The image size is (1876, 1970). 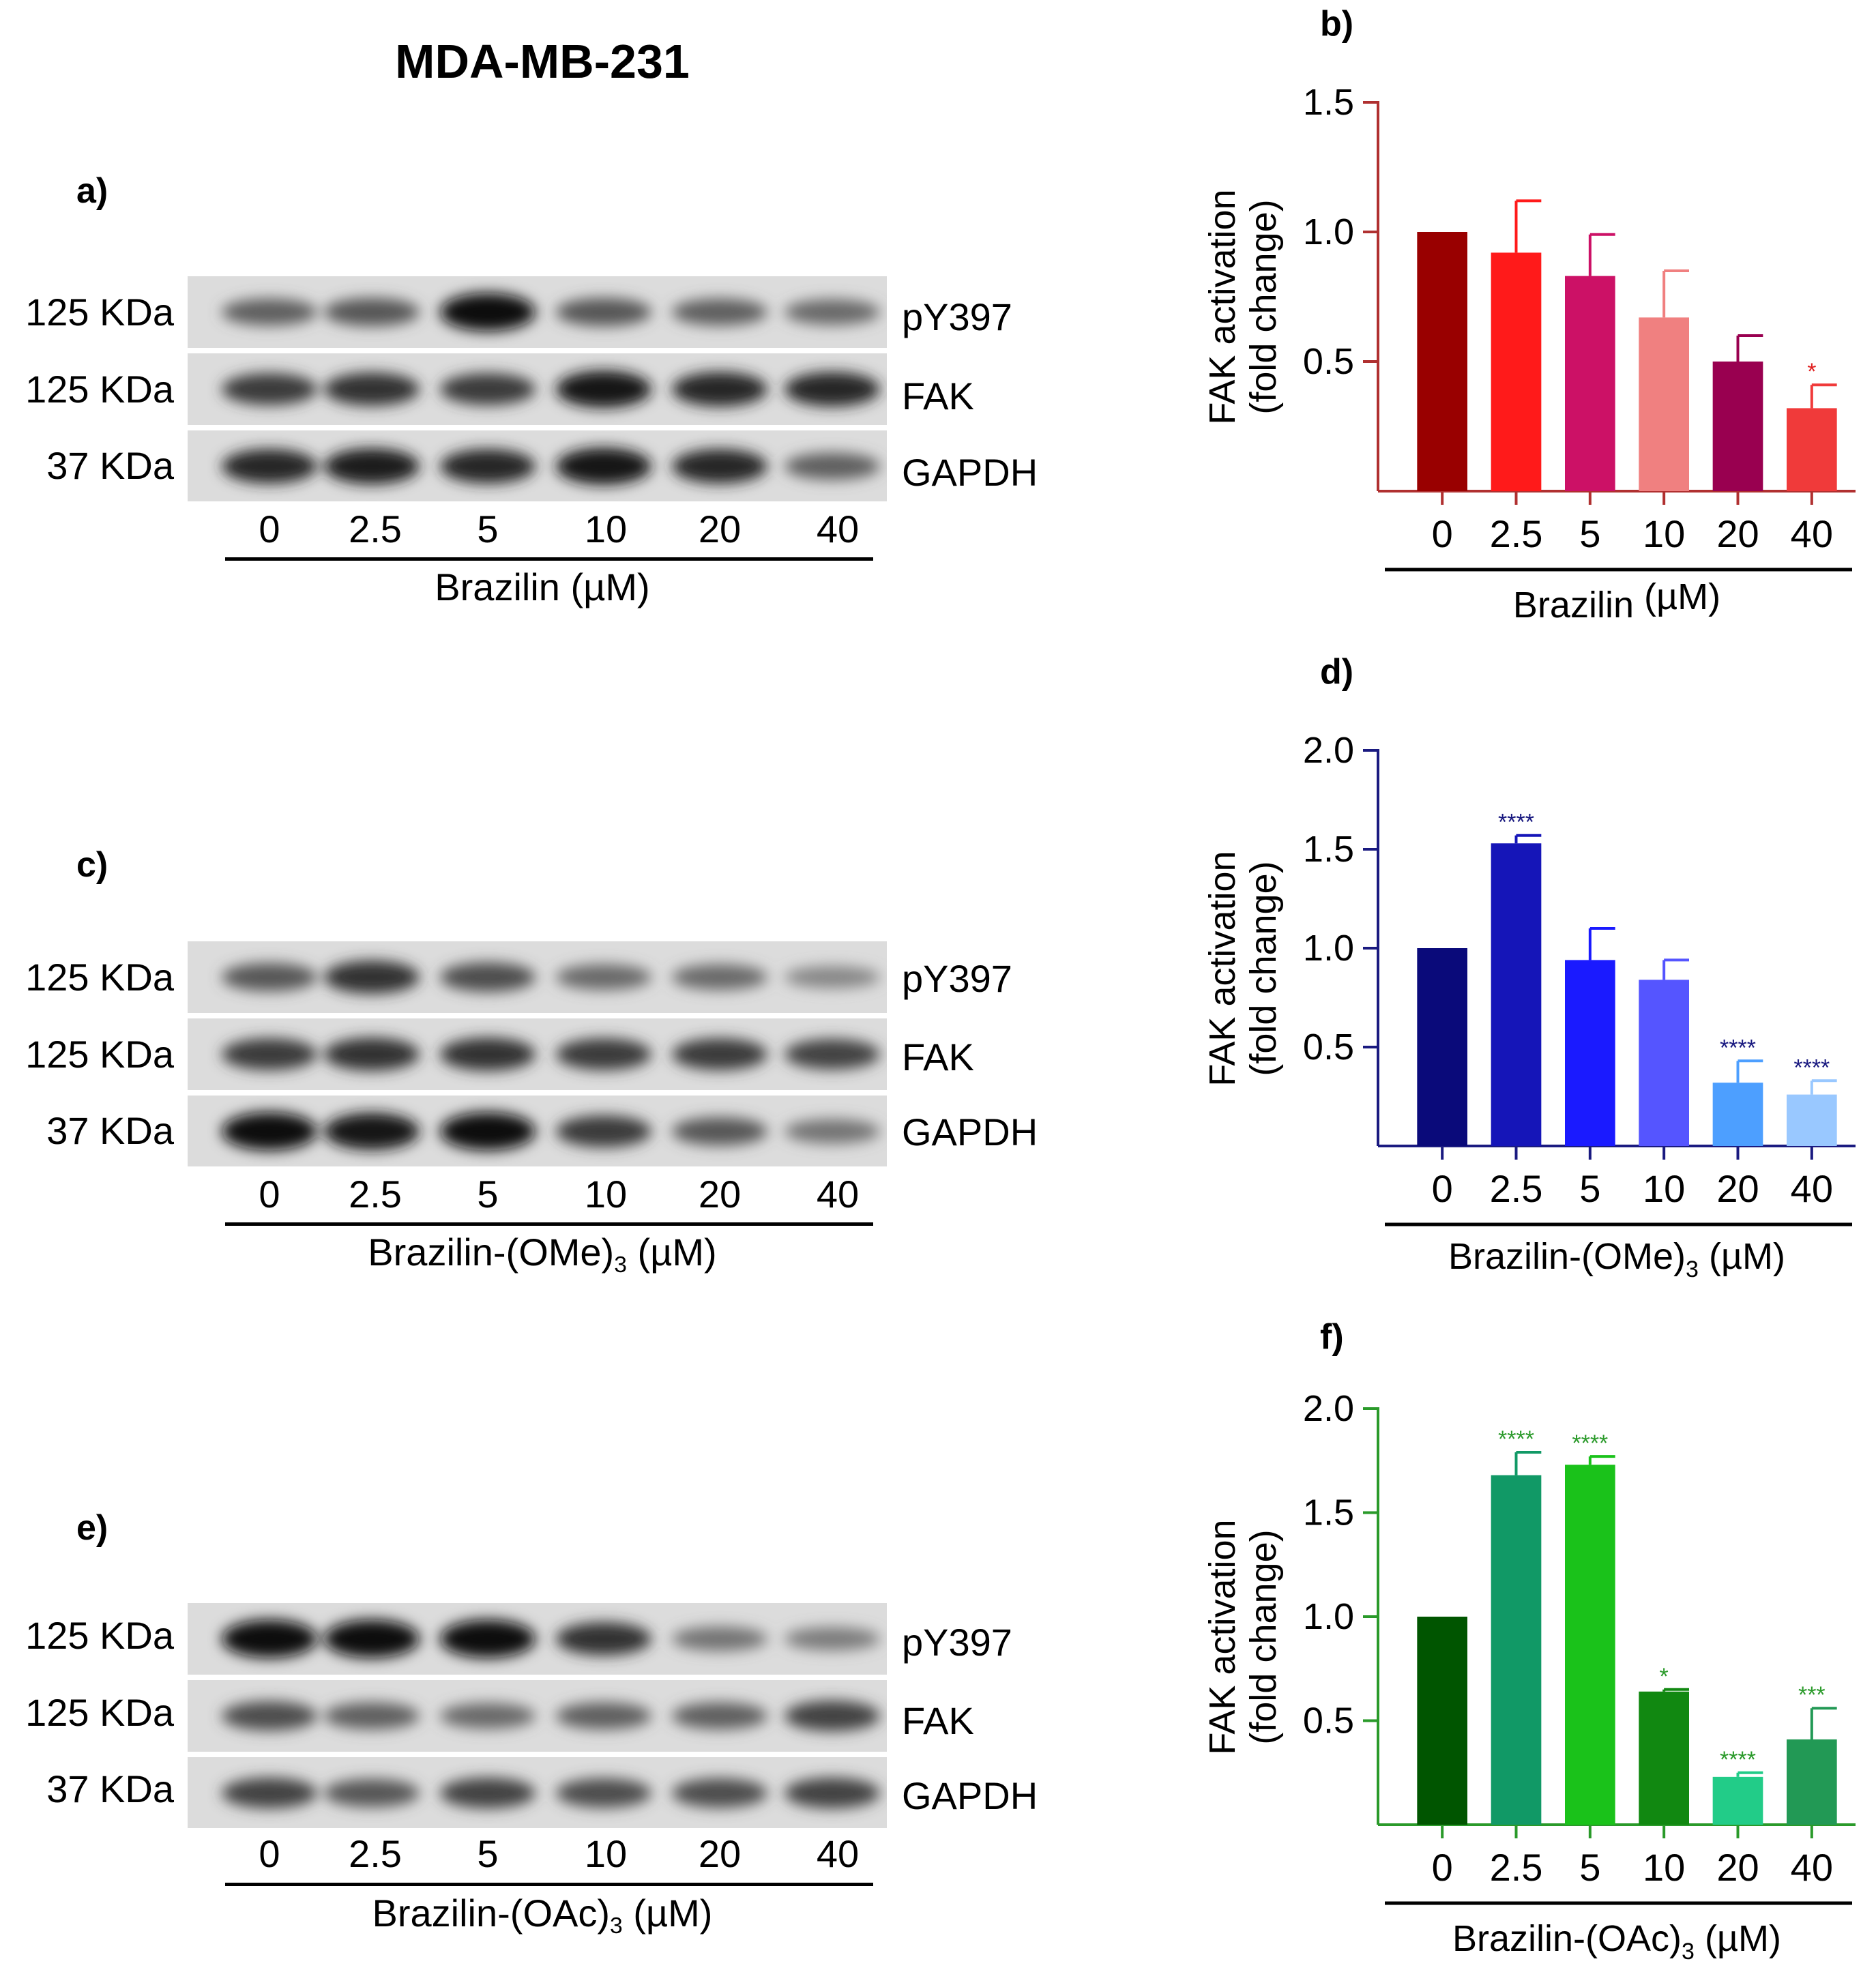 What do you see at coordinates (1738, 1188) in the screenshot?
I see `x-tick-label: 20` at bounding box center [1738, 1188].